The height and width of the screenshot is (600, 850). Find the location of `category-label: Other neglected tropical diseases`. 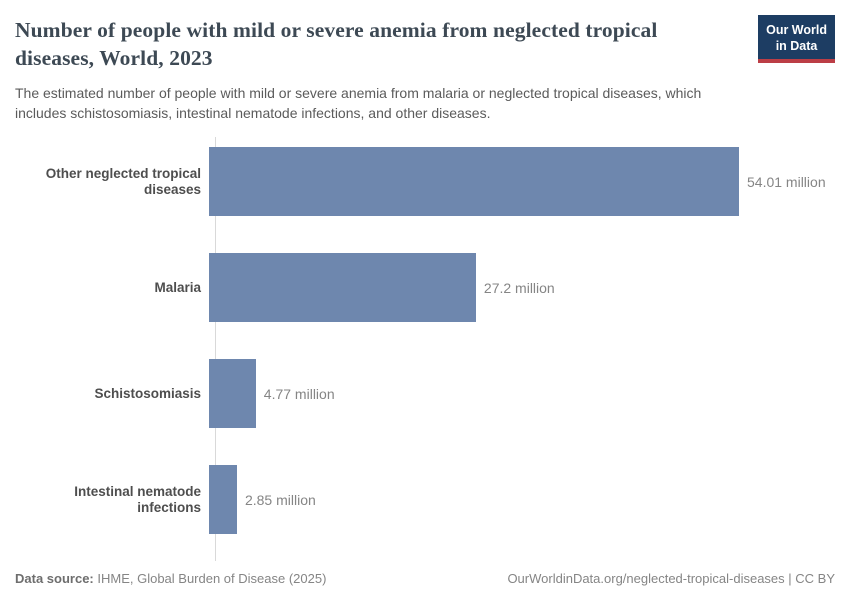

category-label: Other neglected tropical diseases is located at coordinates (123, 181).